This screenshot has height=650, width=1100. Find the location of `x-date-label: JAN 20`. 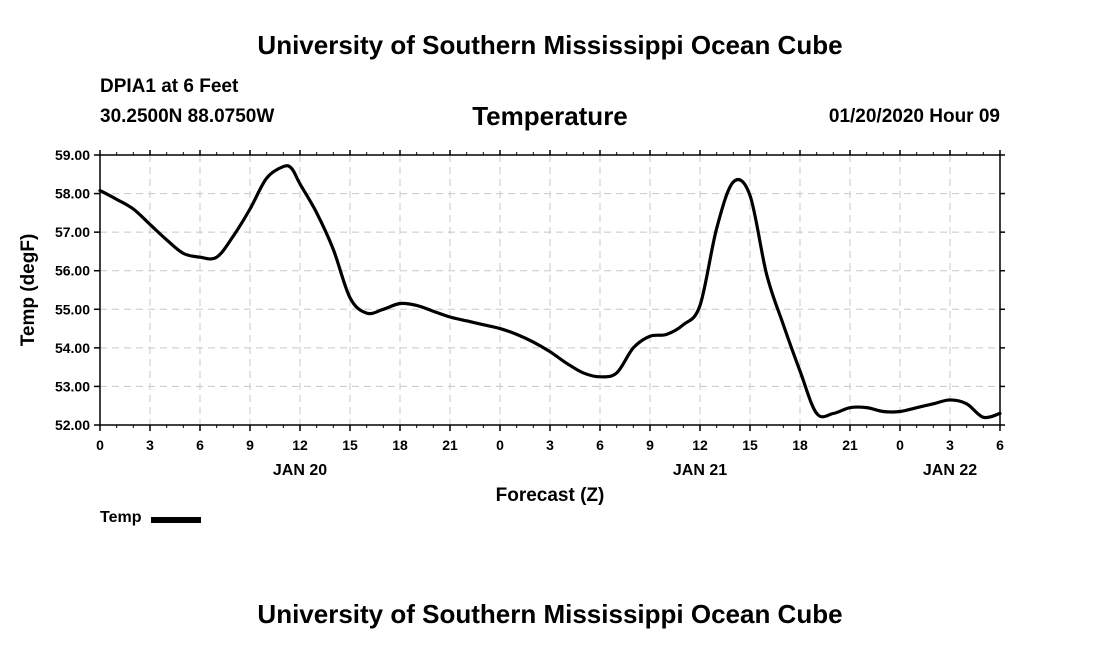

x-date-label: JAN 20 is located at coordinates (300, 470).